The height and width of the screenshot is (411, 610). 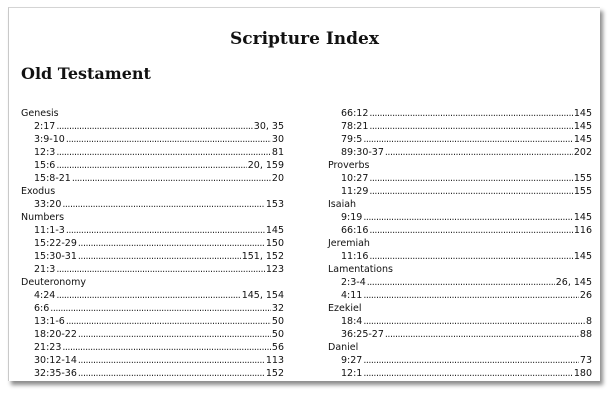 What do you see at coordinates (274, 360) in the screenshot?
I see `page-numbers: 113` at bounding box center [274, 360].